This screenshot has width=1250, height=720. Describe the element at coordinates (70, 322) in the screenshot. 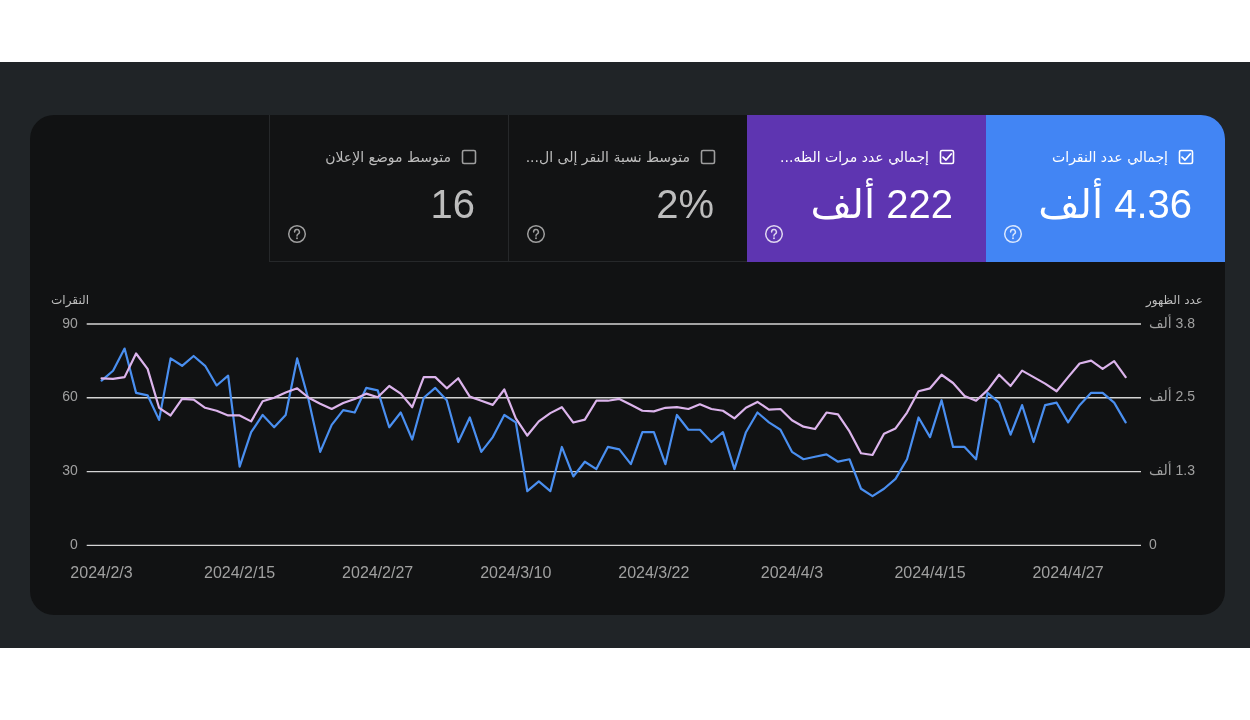

I see `y-tick-label: 90` at that location.